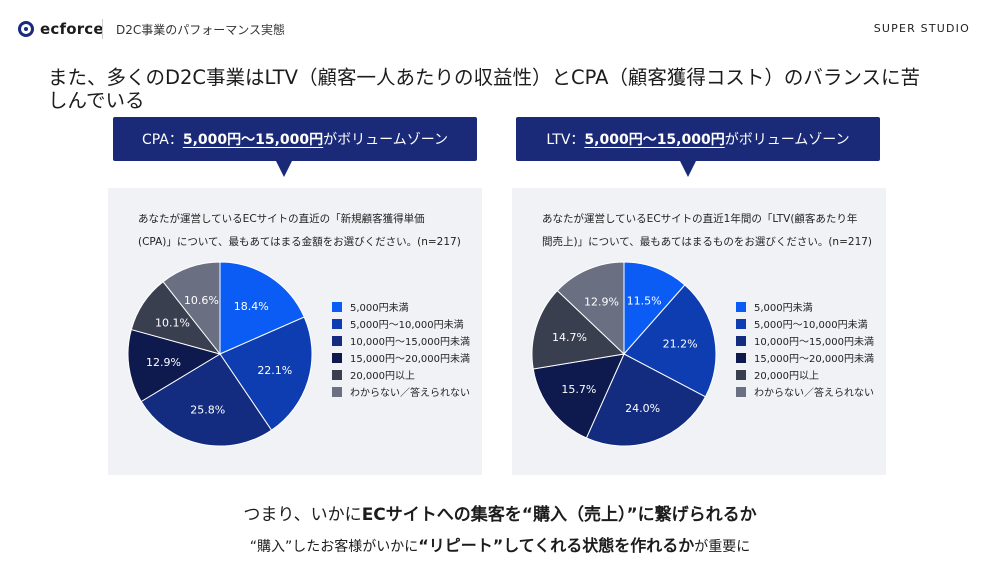 The height and width of the screenshot is (563, 1000). Describe the element at coordinates (162, 140) in the screenshot. I see `callout-prefix: CPA：` at that location.